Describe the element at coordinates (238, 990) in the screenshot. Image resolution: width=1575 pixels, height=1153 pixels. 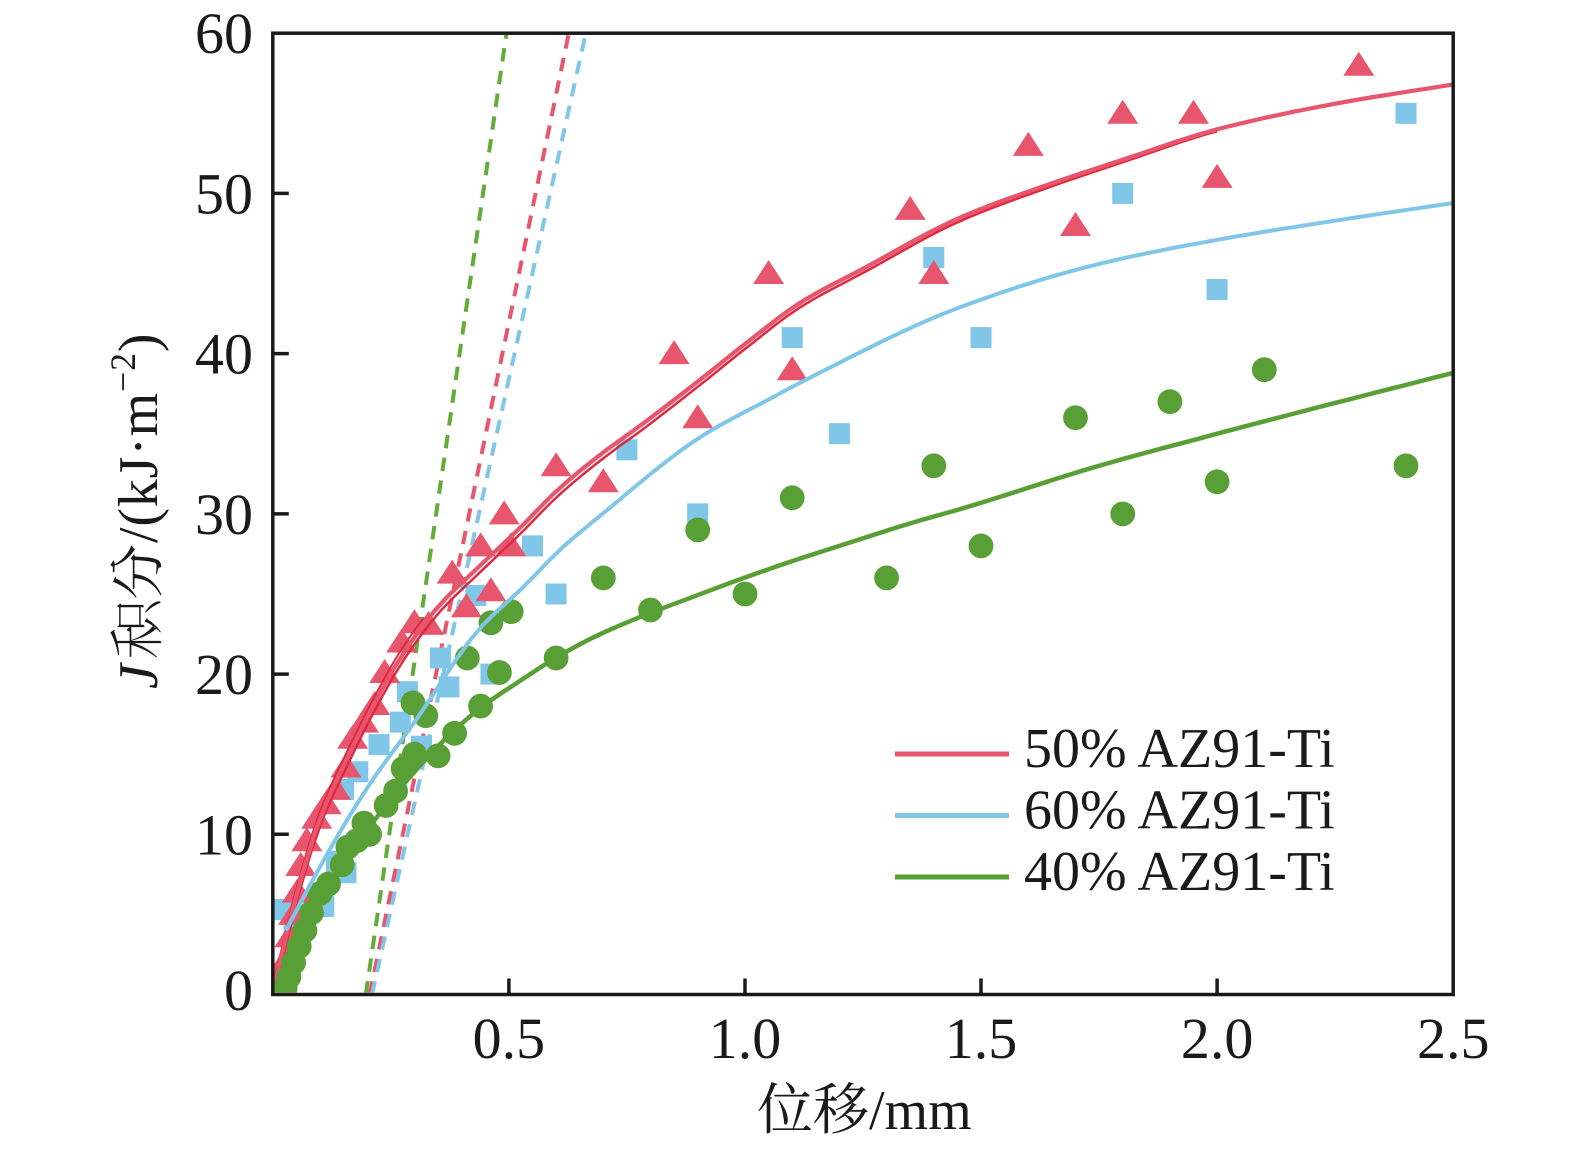
I see `svg-text: 0` at that location.